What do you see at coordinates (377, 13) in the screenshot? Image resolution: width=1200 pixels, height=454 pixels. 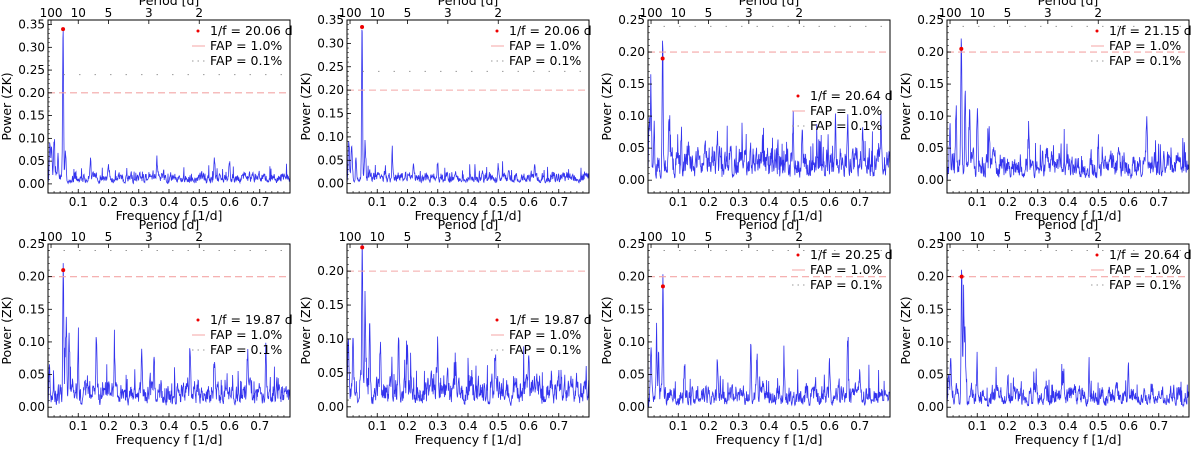 I see `period-tick-label: 10` at bounding box center [377, 13].